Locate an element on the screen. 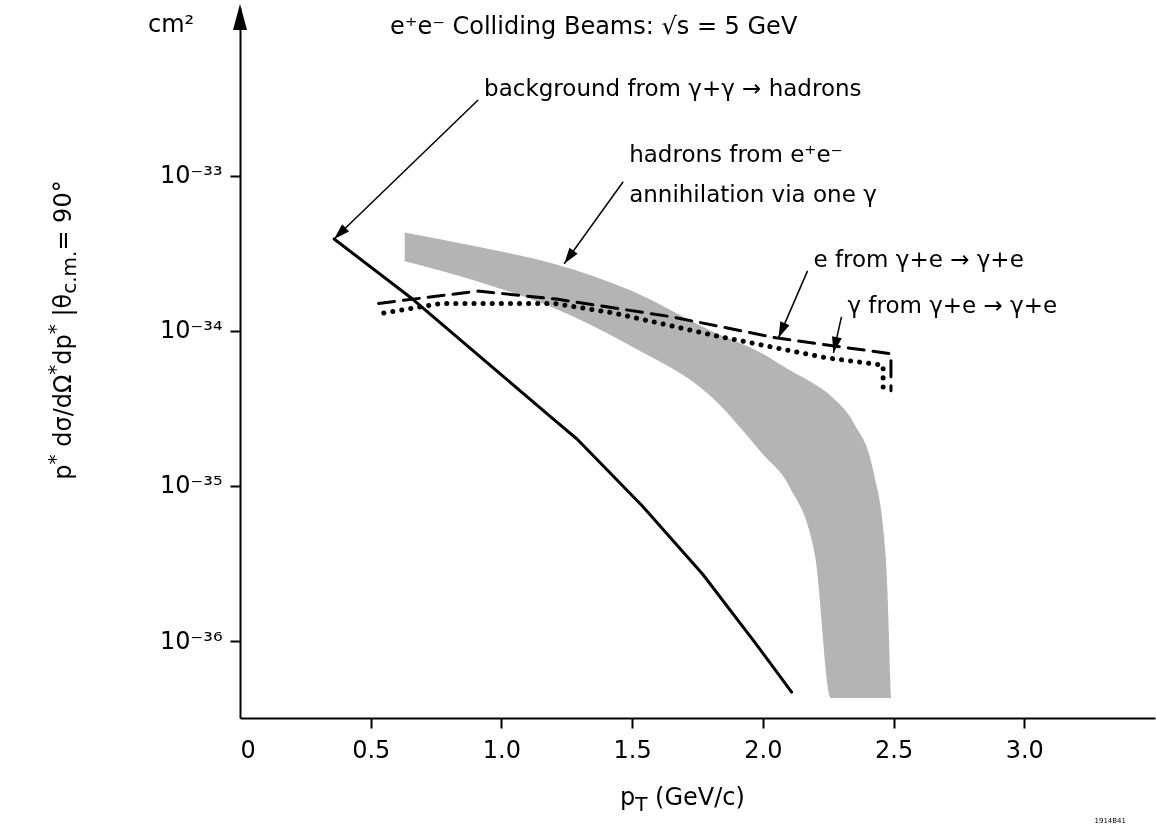 Image resolution: width=1156 pixels, height=835 pixels. y-tick-label: 10⁻³³ is located at coordinates (191, 175).